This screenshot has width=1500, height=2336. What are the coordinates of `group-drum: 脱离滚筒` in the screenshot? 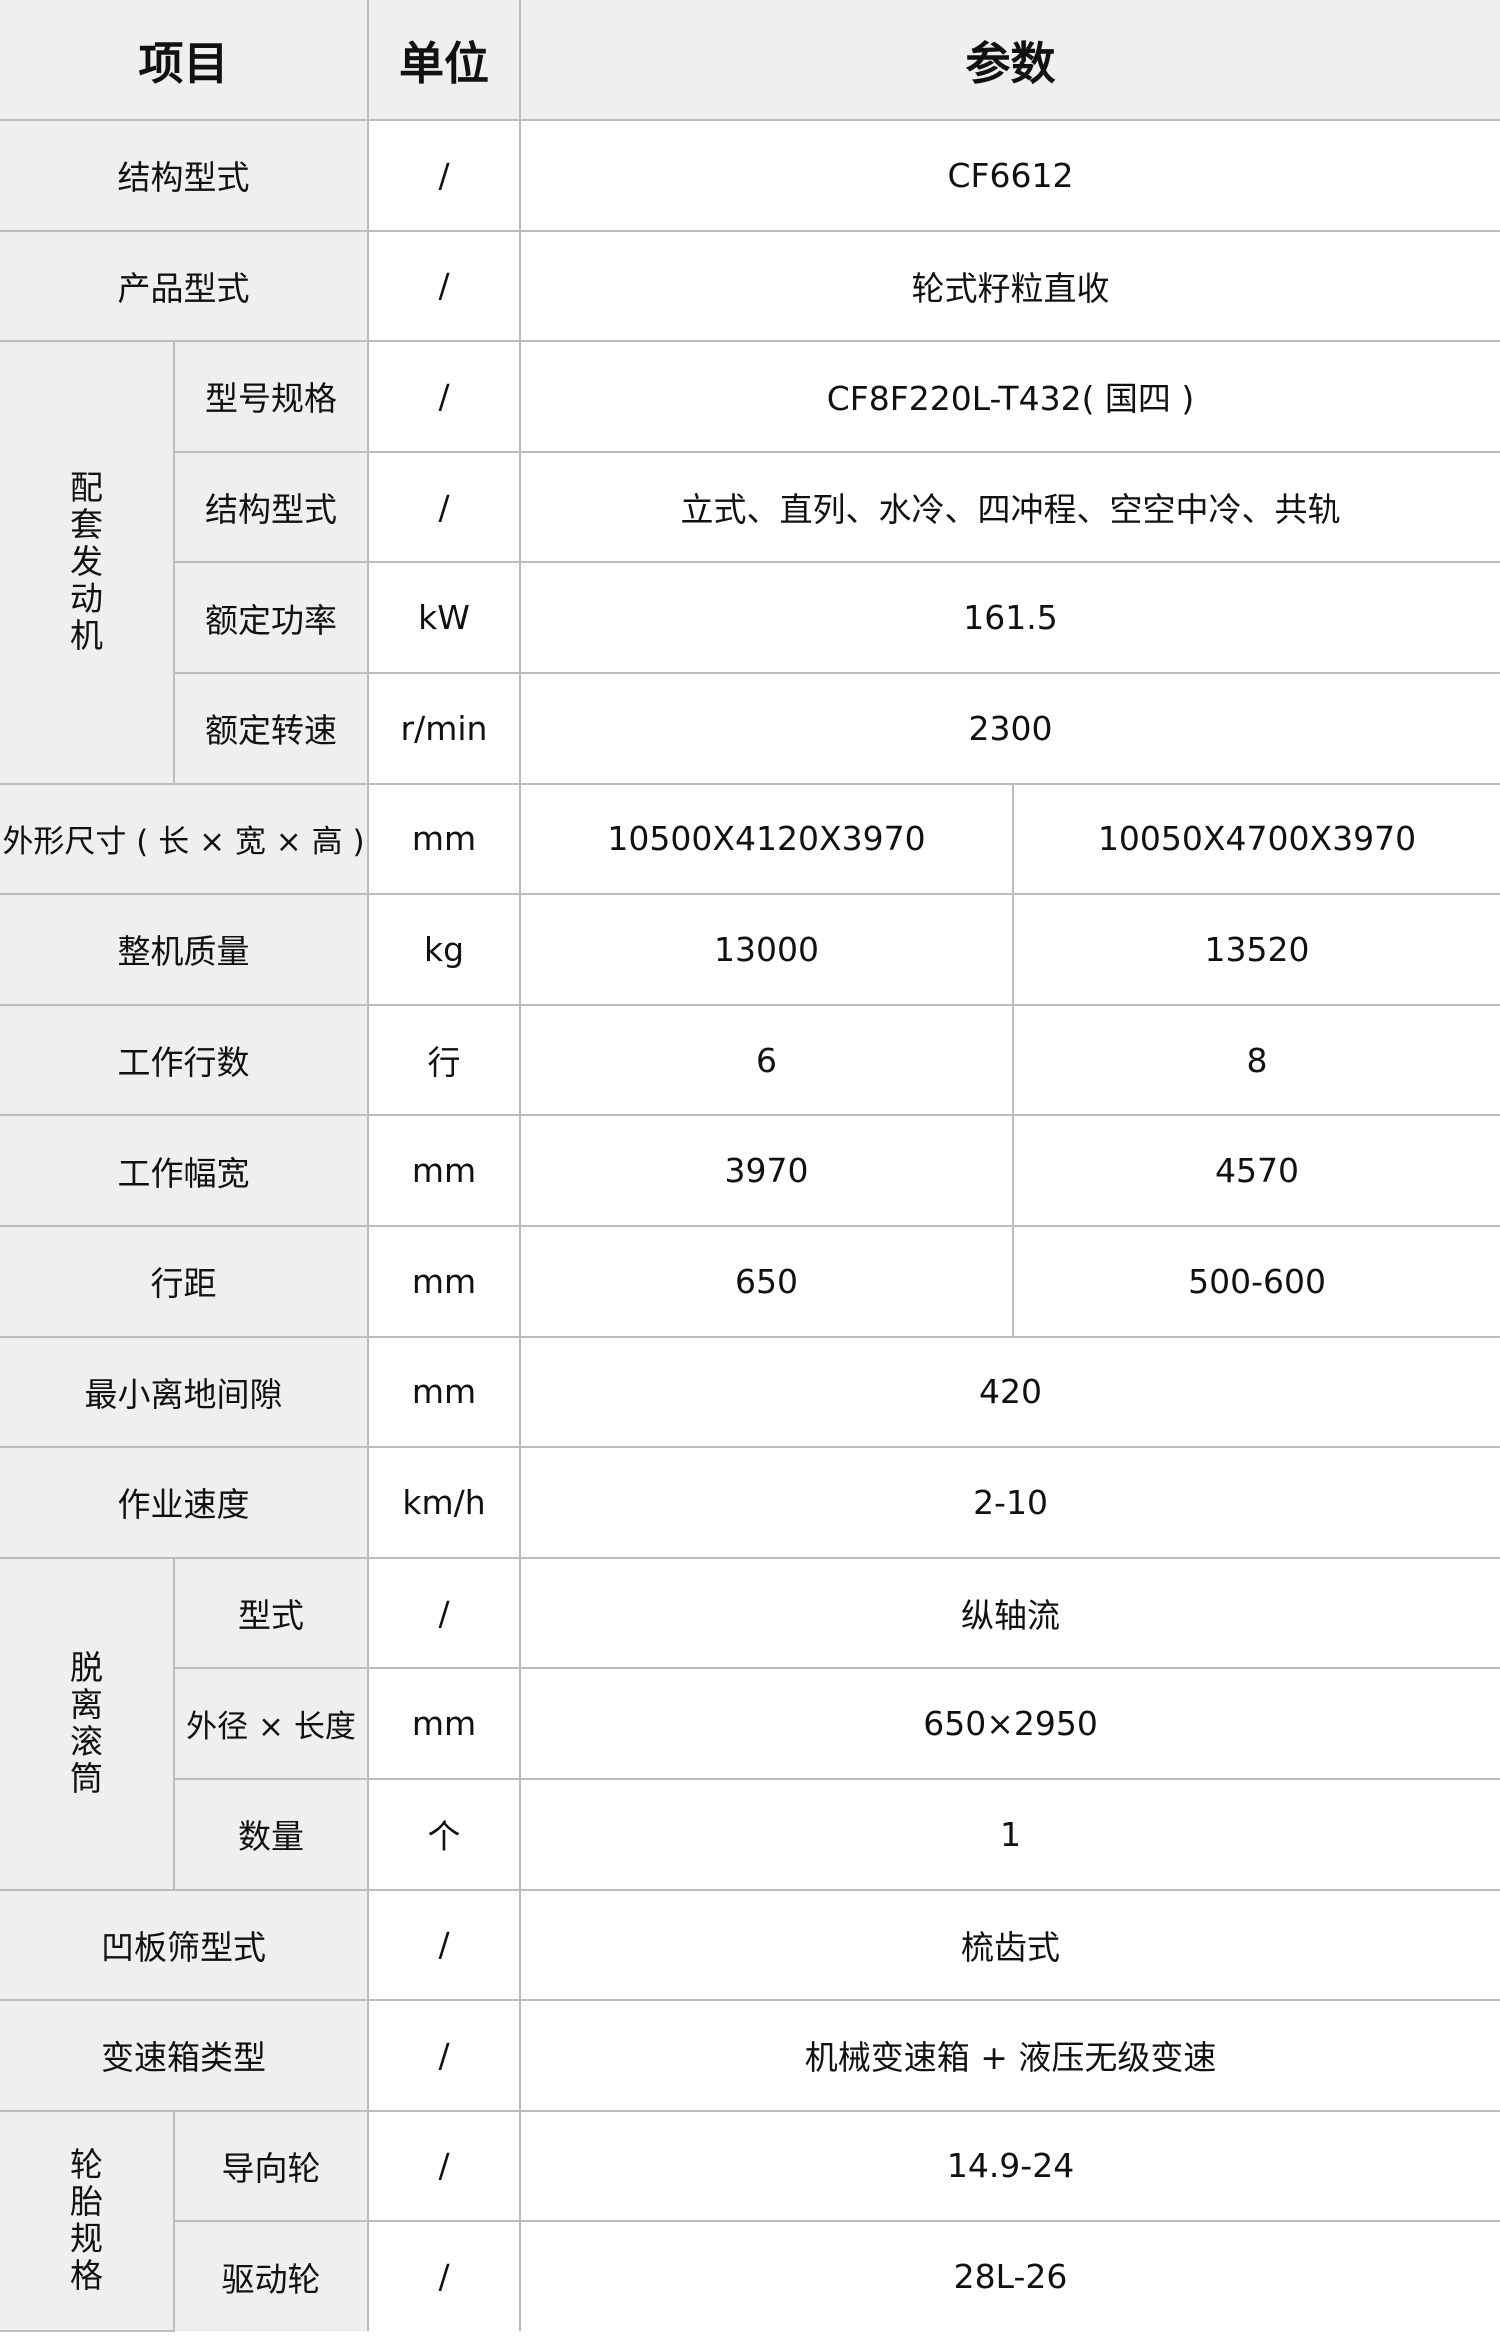 It's located at (87, 1723).